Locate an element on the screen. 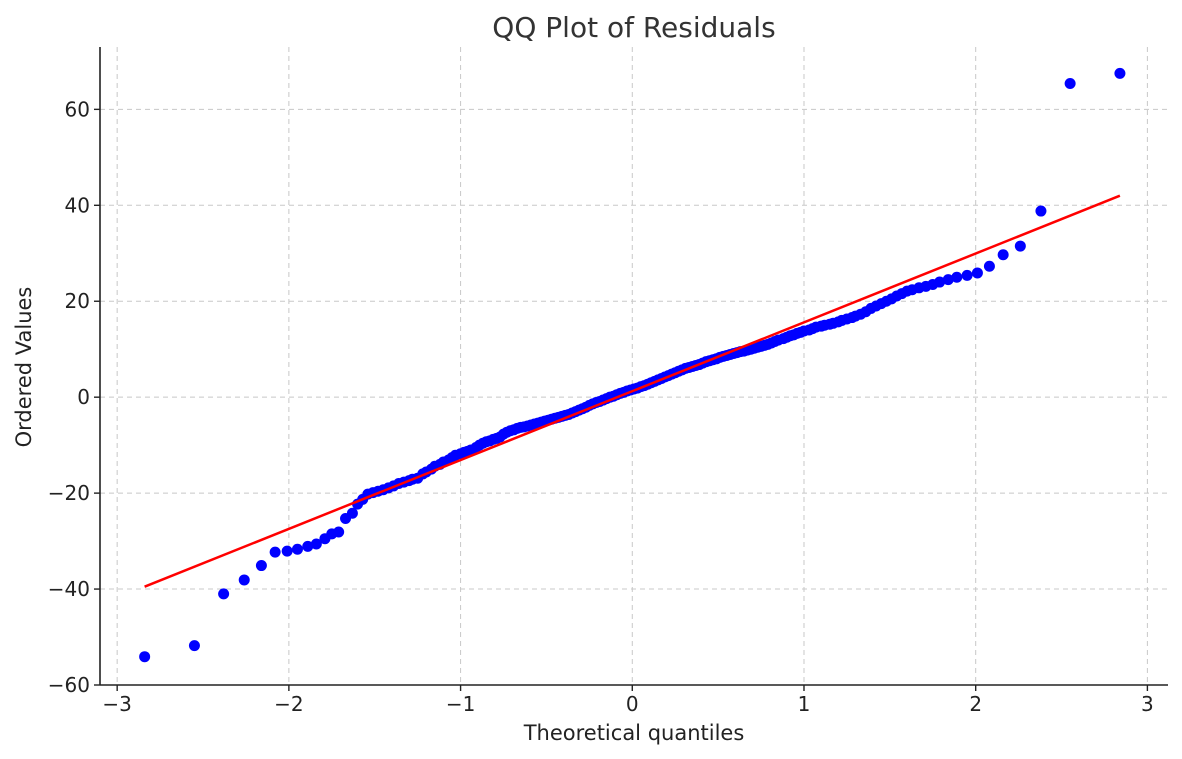 The image size is (1182, 759). x-tick-label: −3 is located at coordinates (116, 704).